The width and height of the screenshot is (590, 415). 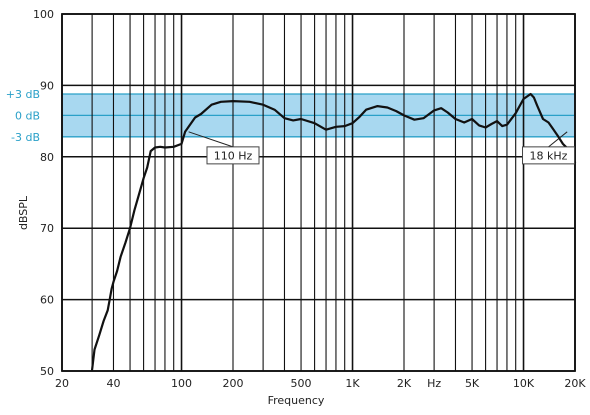 I want to click on x-tick-label: 200, so click(x=233, y=383).